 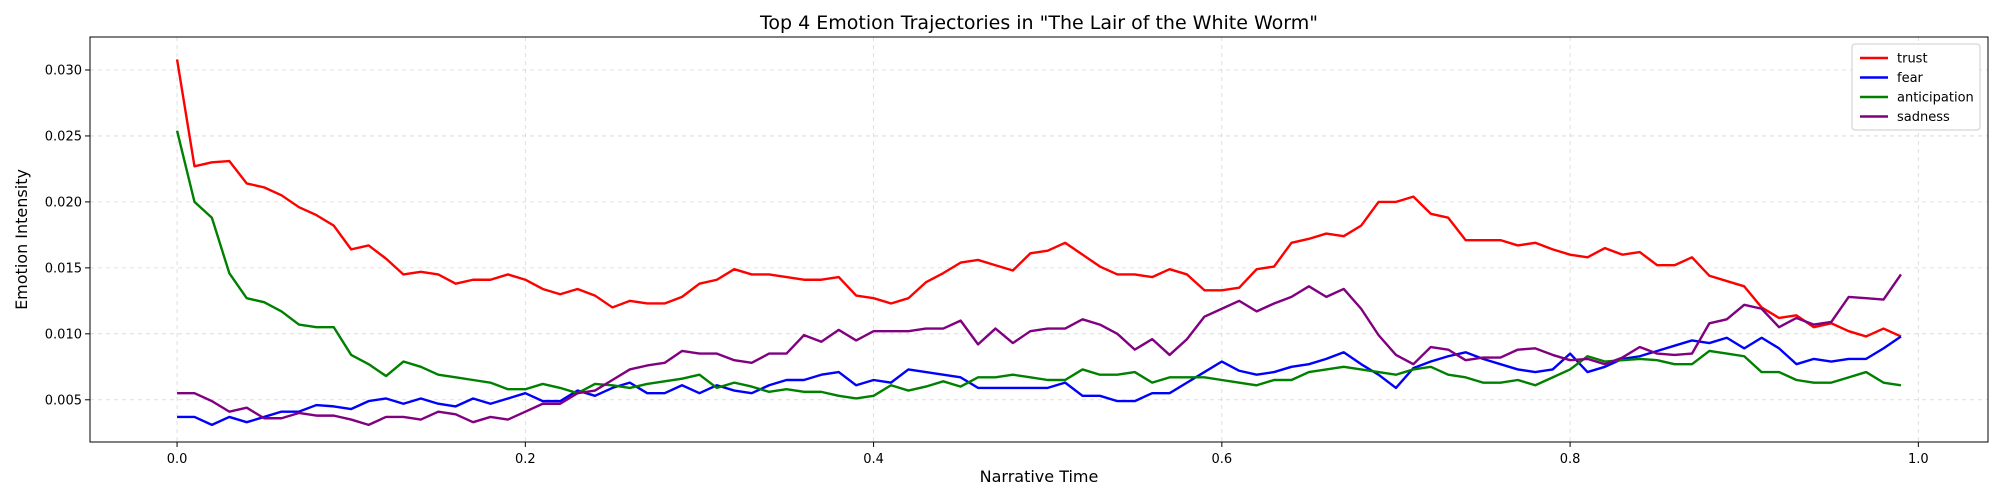 What do you see at coordinates (1039, 476) in the screenshot?
I see `x-axis-title: Narrative Time` at bounding box center [1039, 476].